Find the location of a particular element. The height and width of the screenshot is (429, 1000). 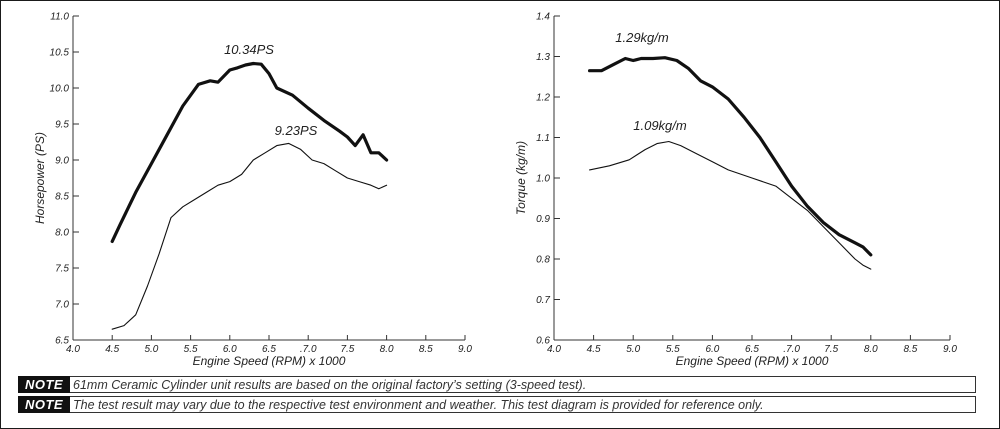

y-tick-label: 1.3 is located at coordinates (543, 57).